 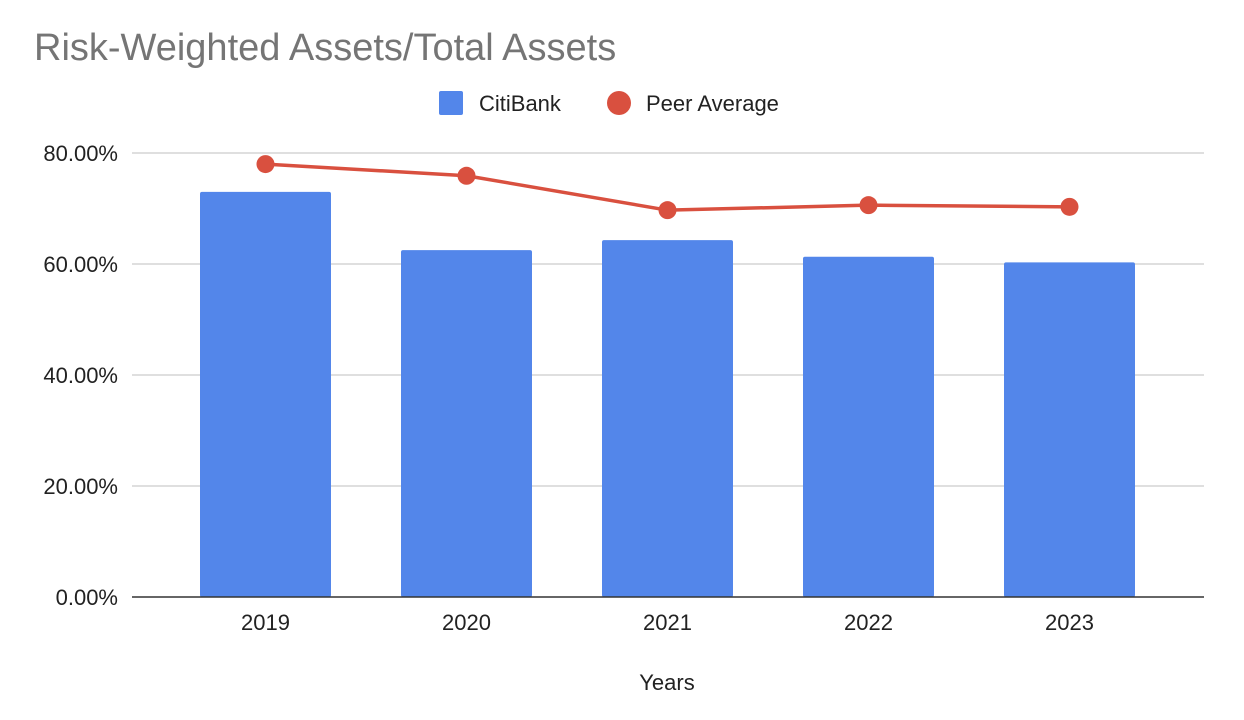 I want to click on y-tick-label-40: 40.00%, so click(x=80, y=375).